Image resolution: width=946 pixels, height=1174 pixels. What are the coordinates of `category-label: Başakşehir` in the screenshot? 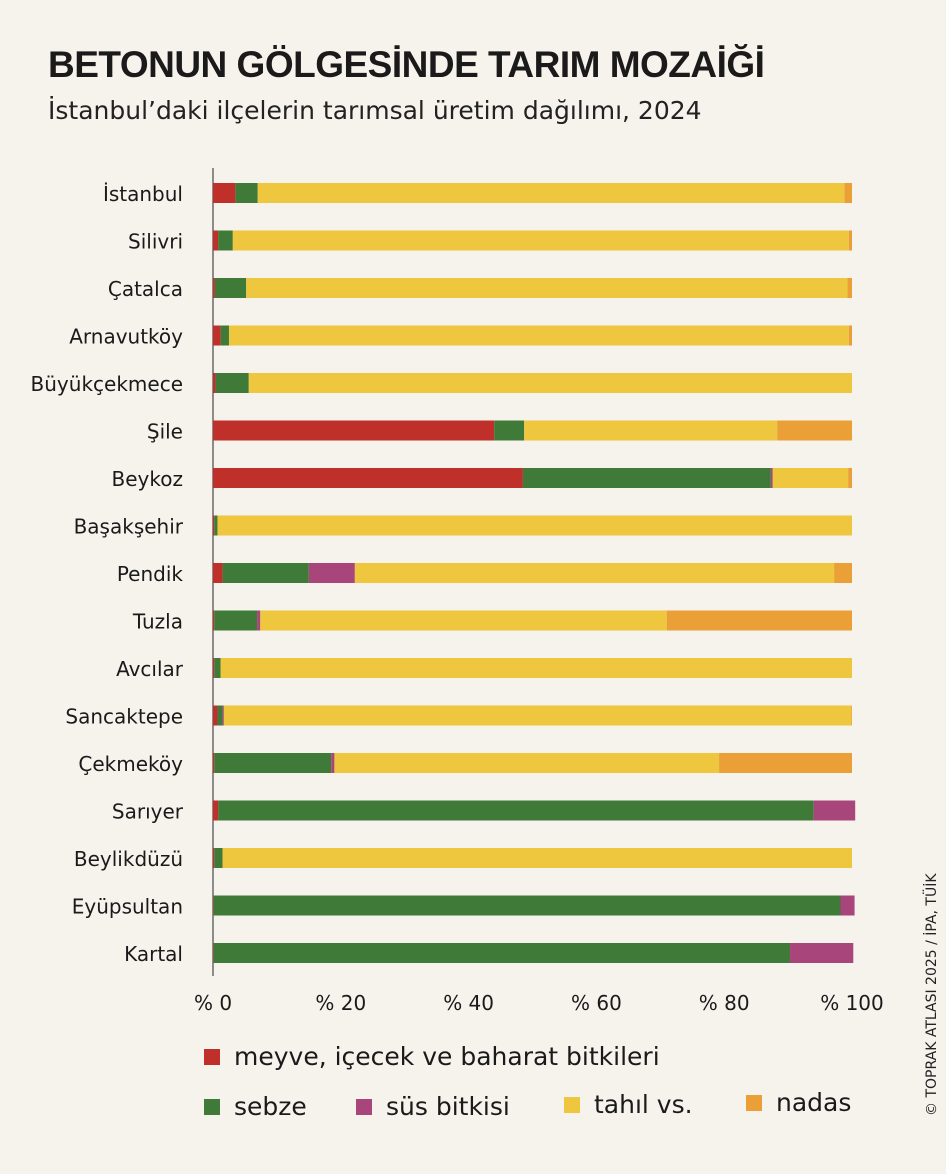 It's located at (129, 527).